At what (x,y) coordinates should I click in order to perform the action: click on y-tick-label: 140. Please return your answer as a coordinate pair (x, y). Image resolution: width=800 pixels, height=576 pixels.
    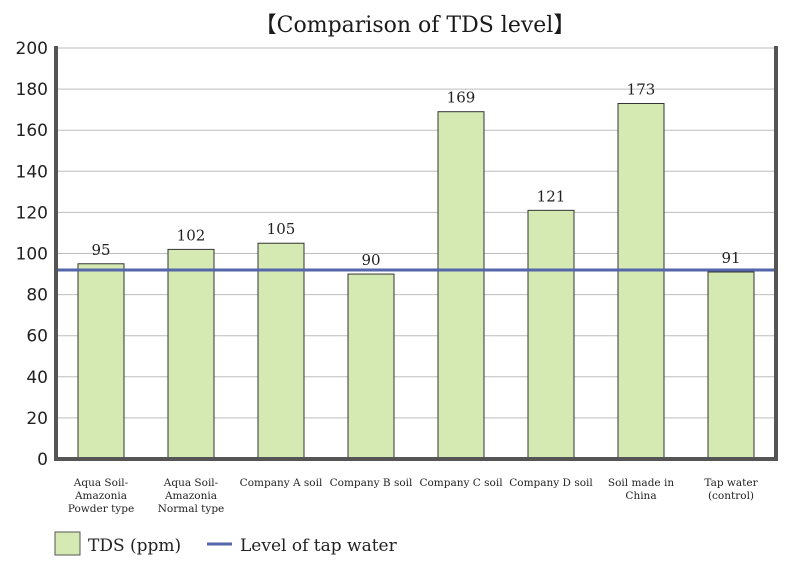
    Looking at the image, I should click on (32, 172).